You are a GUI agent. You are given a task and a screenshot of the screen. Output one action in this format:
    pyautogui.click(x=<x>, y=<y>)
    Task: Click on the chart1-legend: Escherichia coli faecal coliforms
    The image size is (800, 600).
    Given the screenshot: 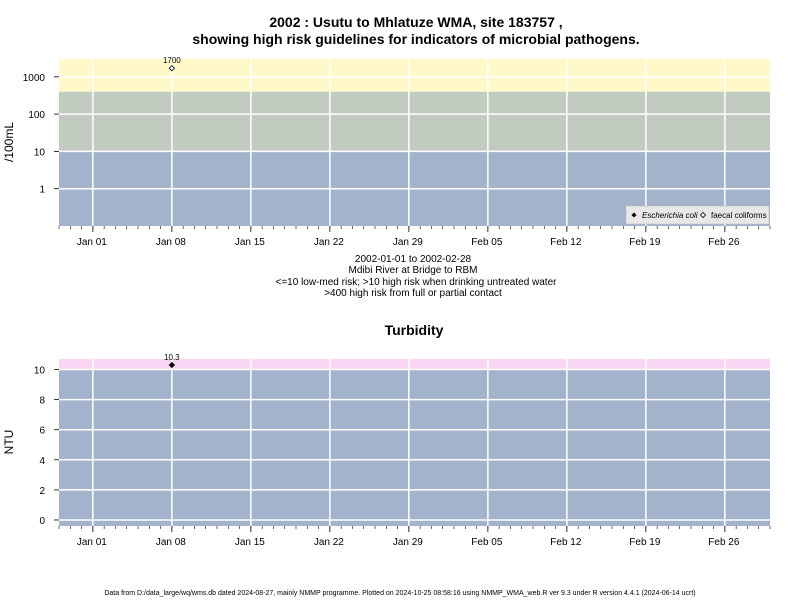 What is the action you would take?
    pyautogui.click(x=697, y=215)
    